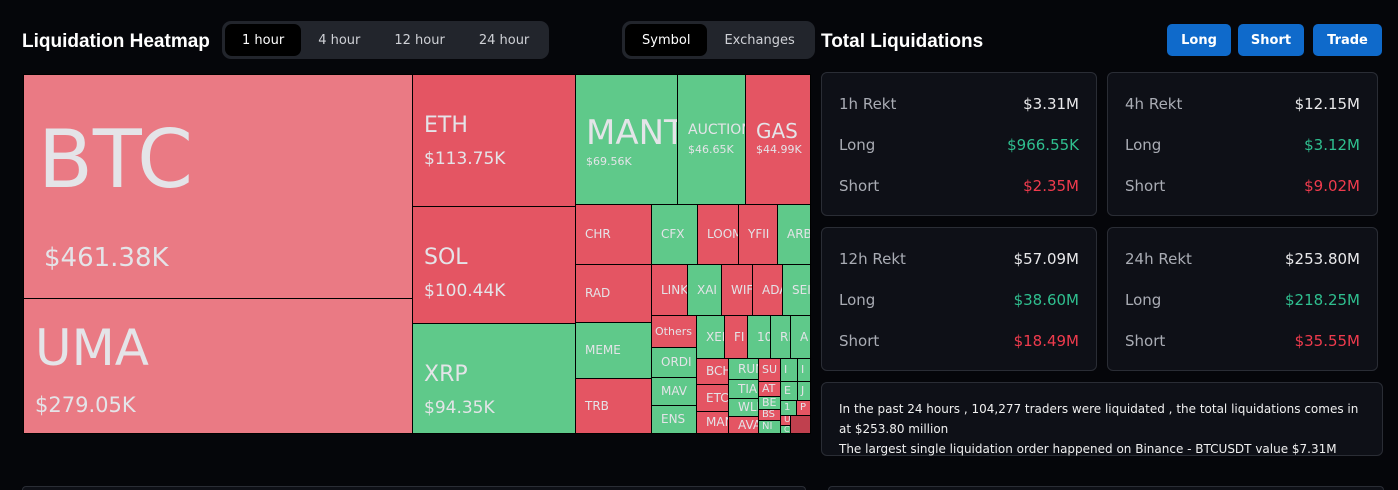 The height and width of the screenshot is (490, 1398). I want to click on card-row-total: 4h Rekt $12.15M, so click(1242, 104).